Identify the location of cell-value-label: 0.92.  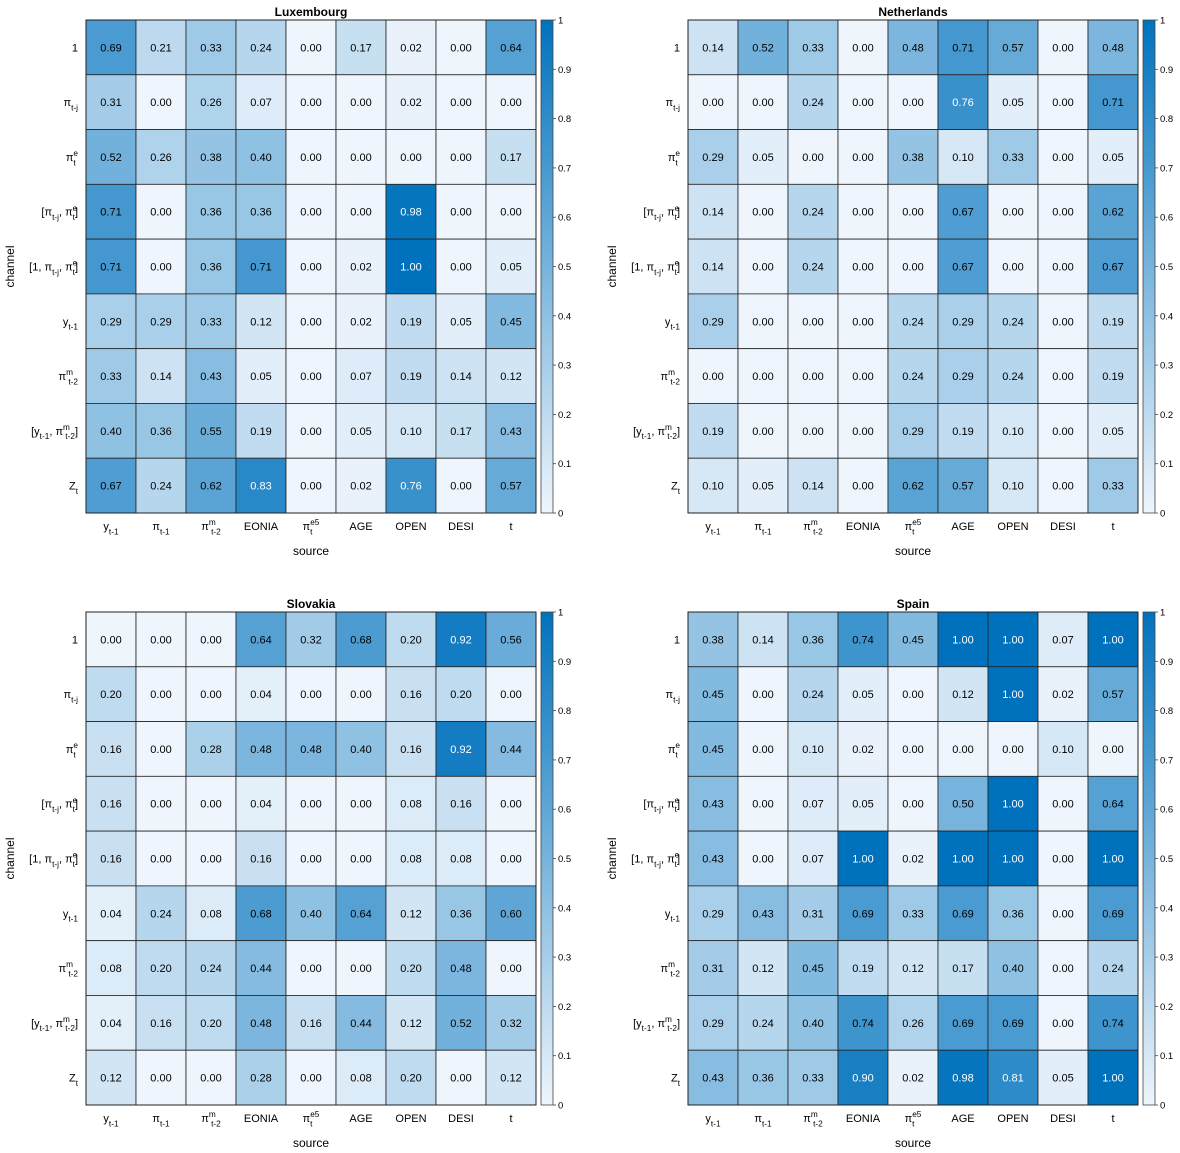
(460, 750).